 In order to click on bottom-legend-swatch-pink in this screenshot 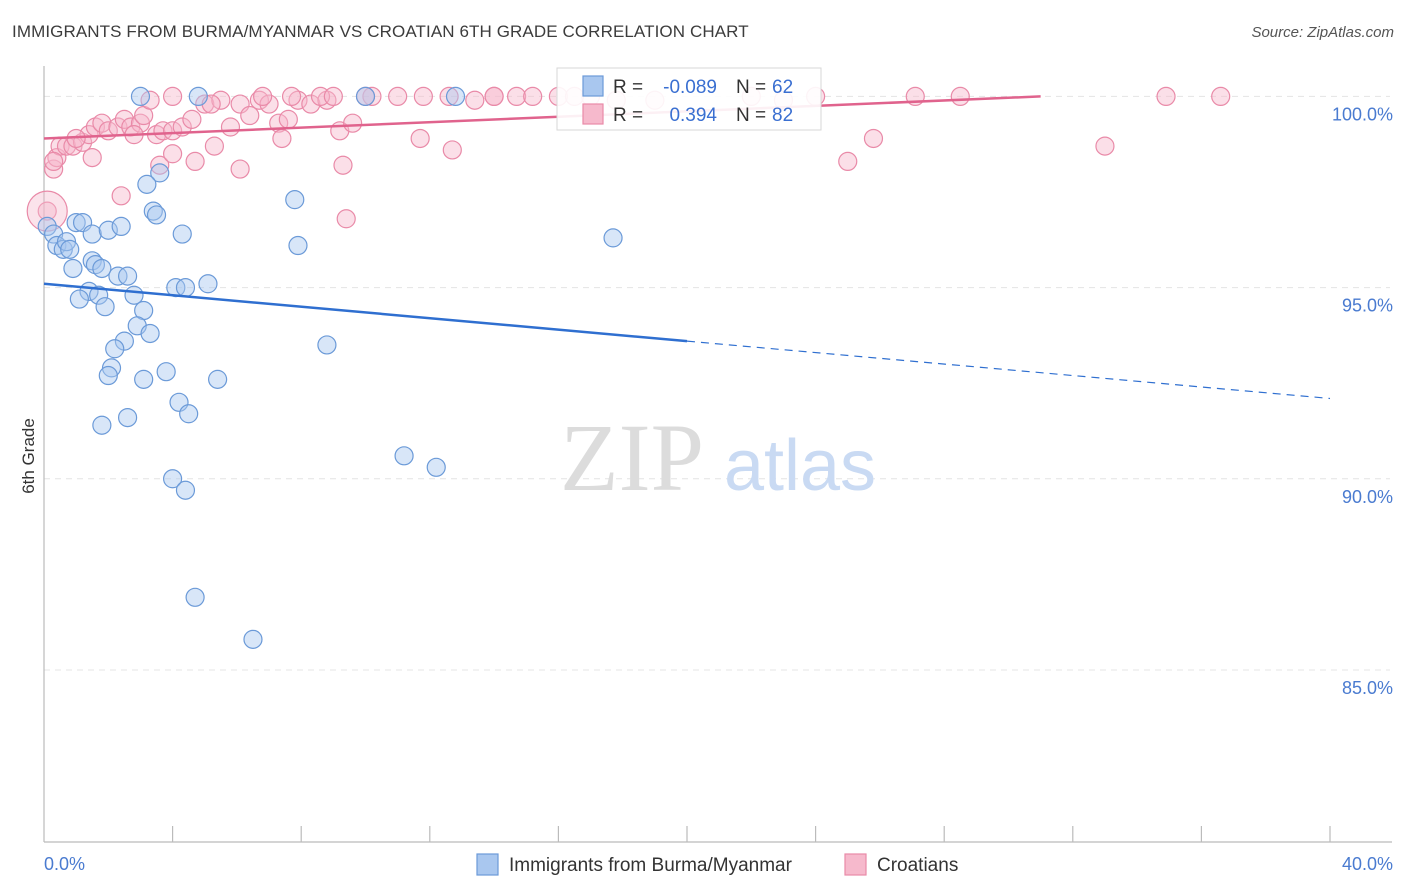, I will do `click(855, 864)`.